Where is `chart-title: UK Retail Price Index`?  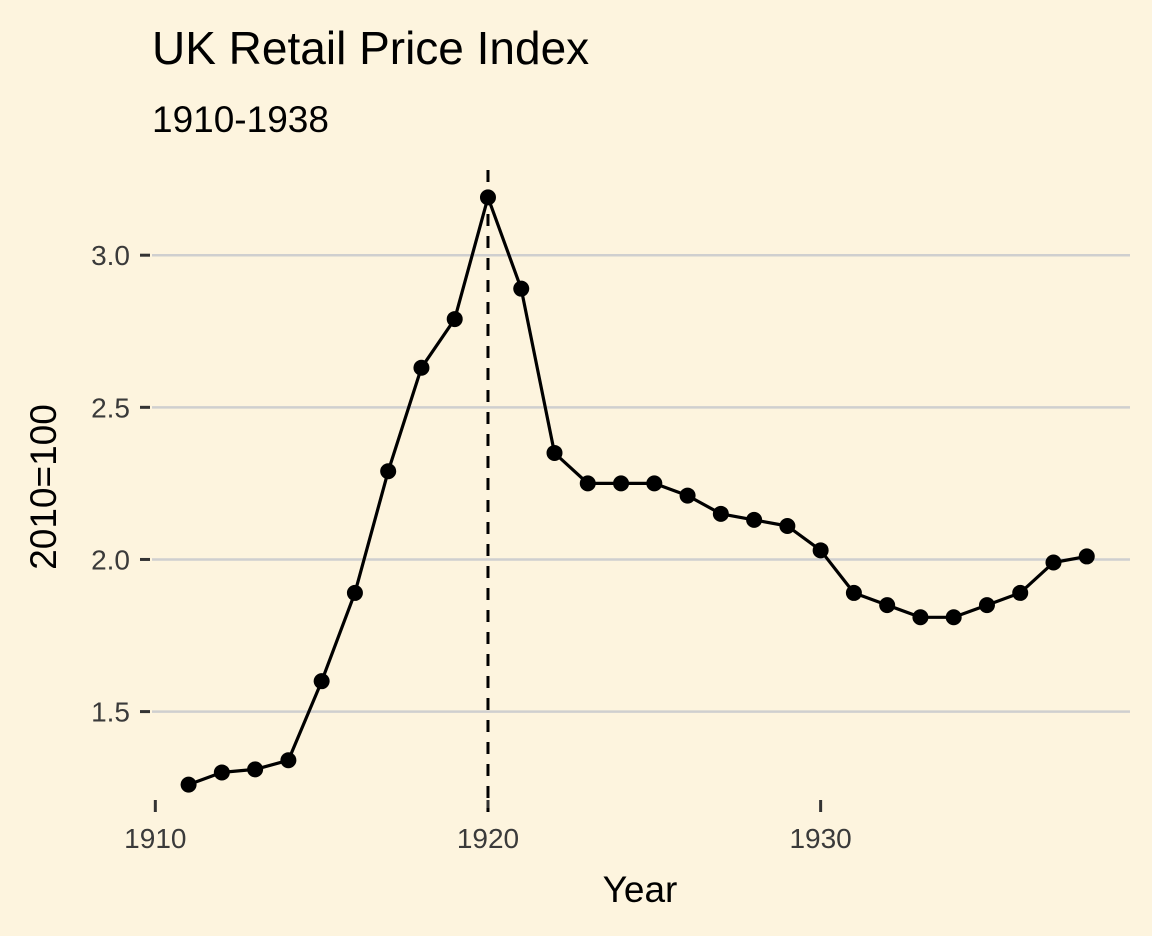
chart-title: UK Retail Price Index is located at coordinates (370, 48).